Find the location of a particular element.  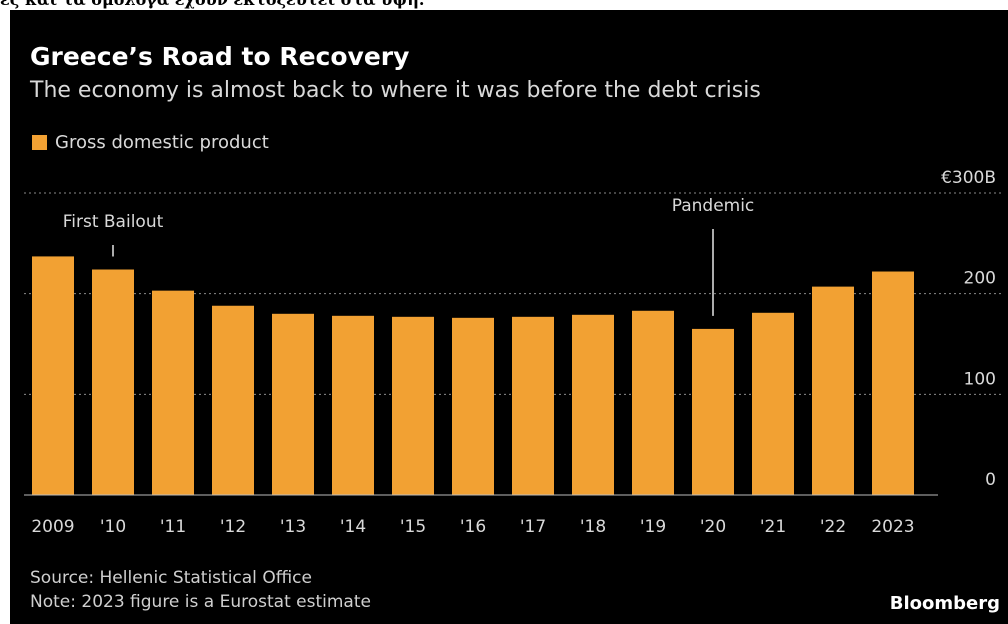

bloomberg-logo: Bloomberg is located at coordinates (944, 603).